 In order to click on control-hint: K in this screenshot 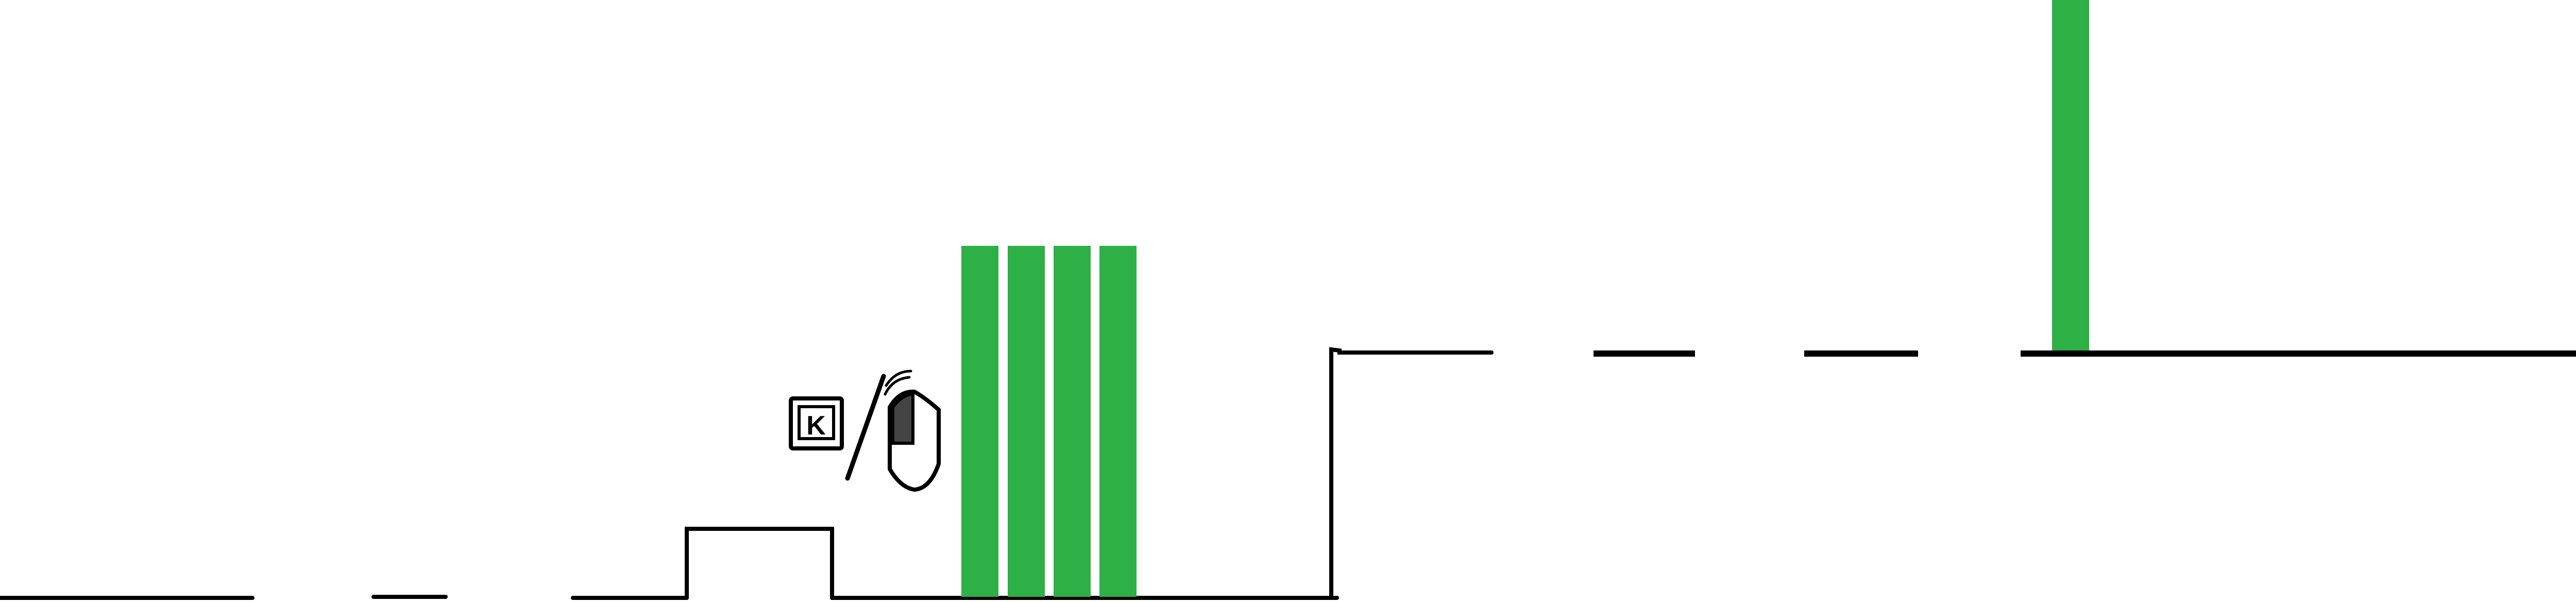, I will do `click(865, 431)`.